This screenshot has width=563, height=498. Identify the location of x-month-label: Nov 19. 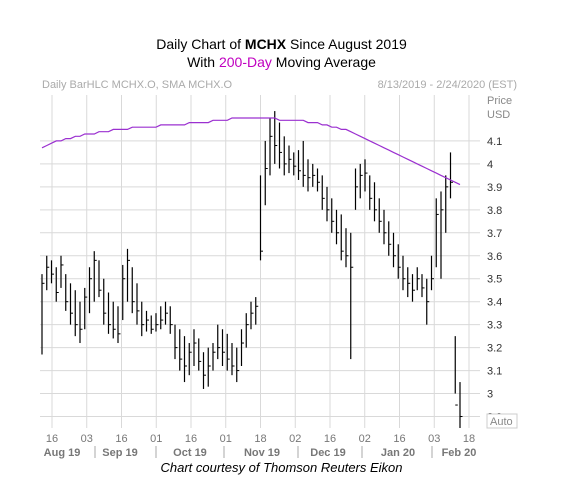
(262, 453).